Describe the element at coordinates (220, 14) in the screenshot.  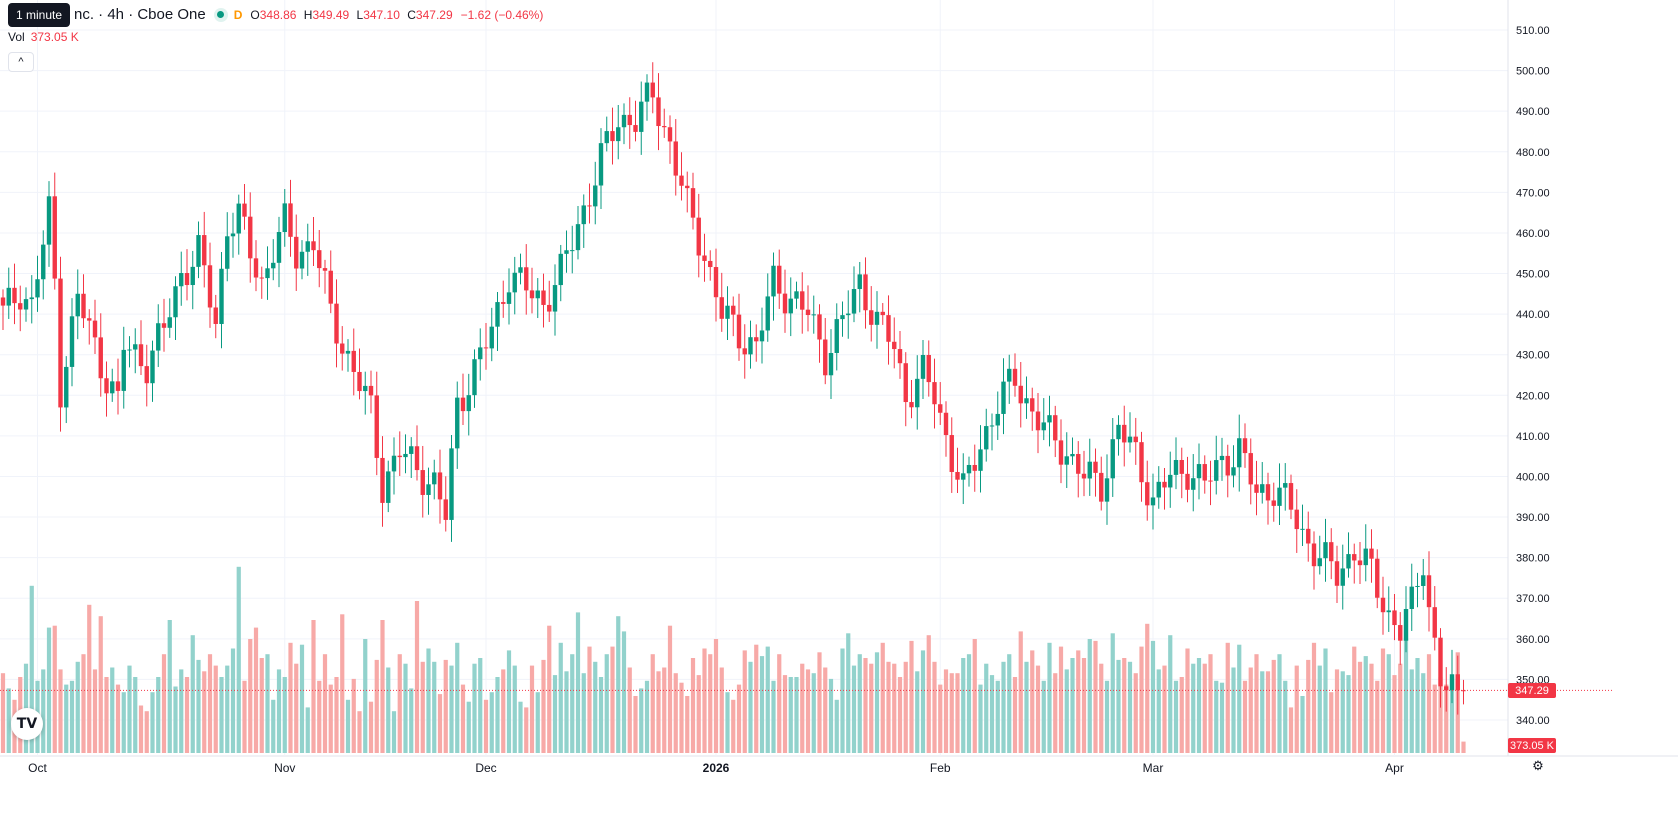
I see `market-status-icon` at that location.